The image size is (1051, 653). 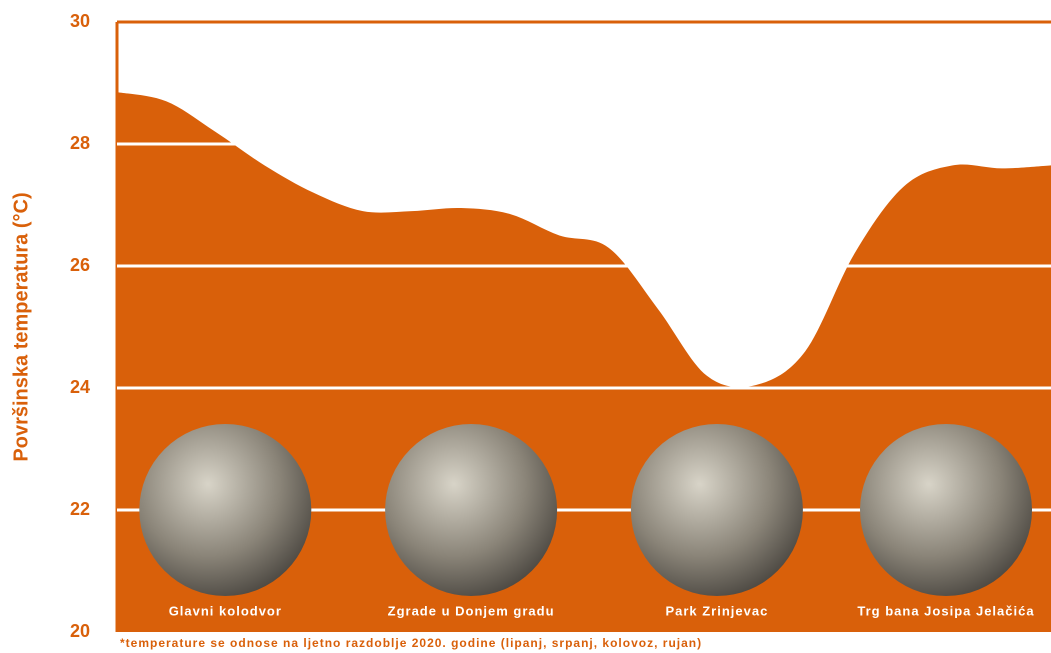 What do you see at coordinates (945, 610) in the screenshot?
I see `category-label: Trg bana Josipa Jelačića` at bounding box center [945, 610].